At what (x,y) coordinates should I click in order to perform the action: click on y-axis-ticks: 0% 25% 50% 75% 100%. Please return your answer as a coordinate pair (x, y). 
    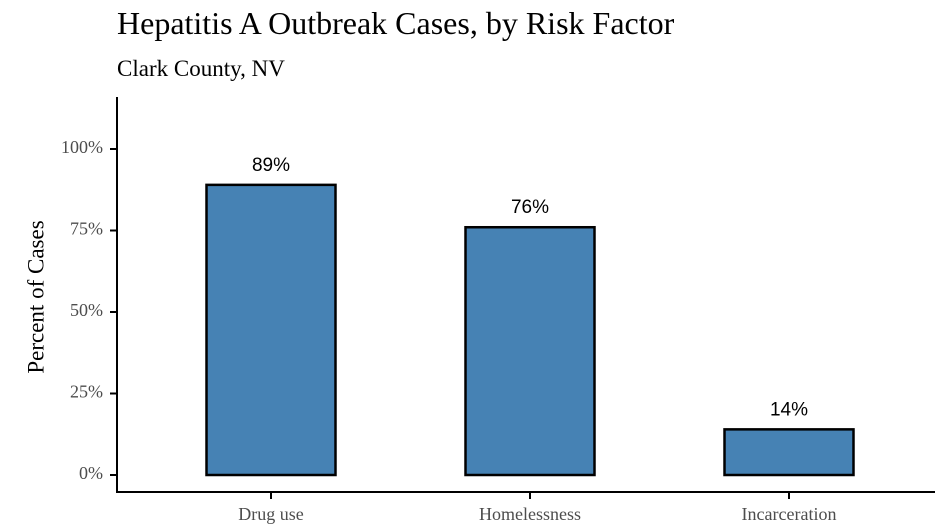
    Looking at the image, I should click on (89, 310).